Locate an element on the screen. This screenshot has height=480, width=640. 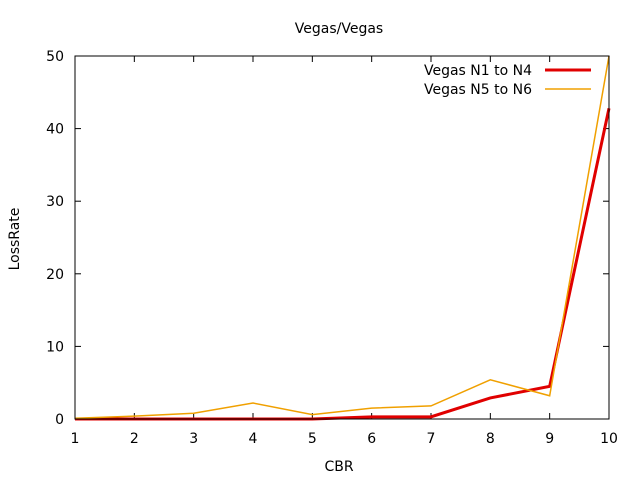
y-tick-label: 50 is located at coordinates (55, 57).